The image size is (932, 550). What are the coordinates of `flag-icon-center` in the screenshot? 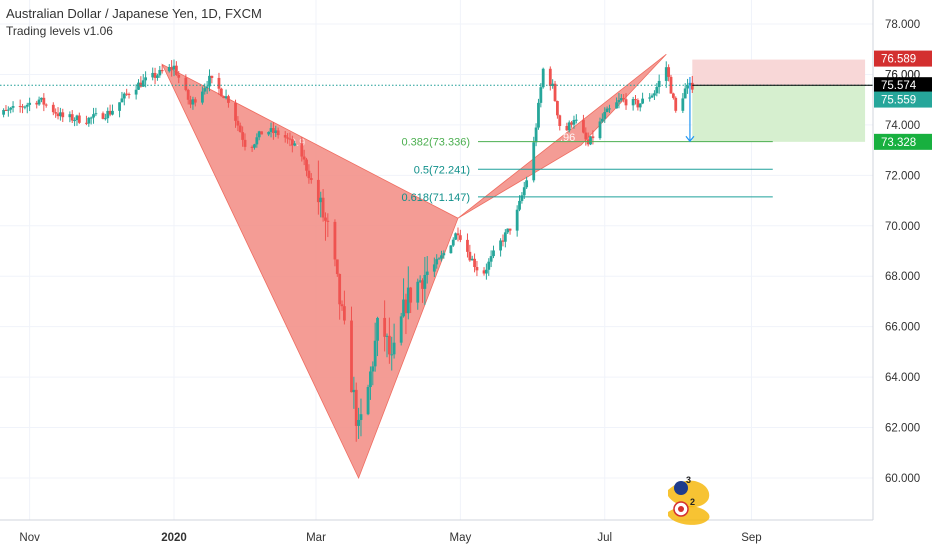 It's located at (681, 509).